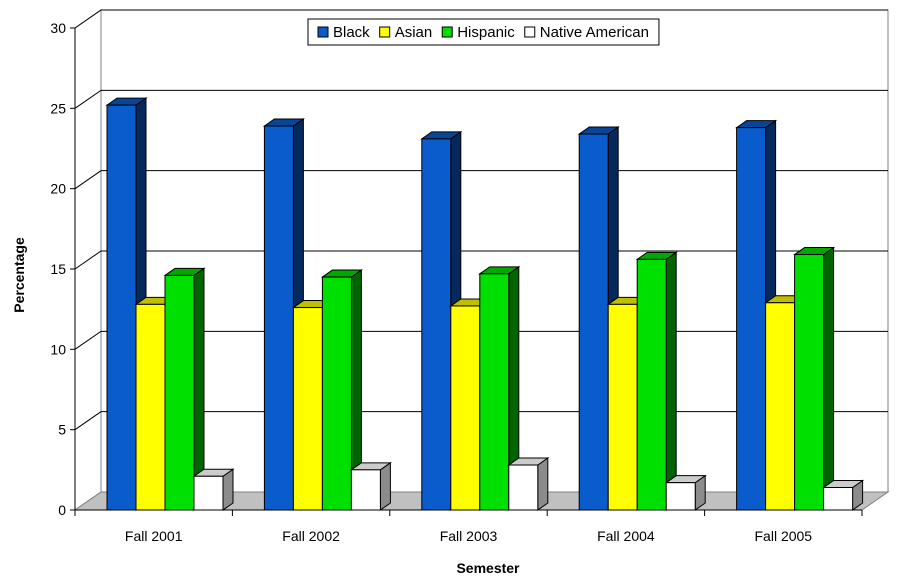  Describe the element at coordinates (58, 108) in the screenshot. I see `y-tick-label: 25` at that location.